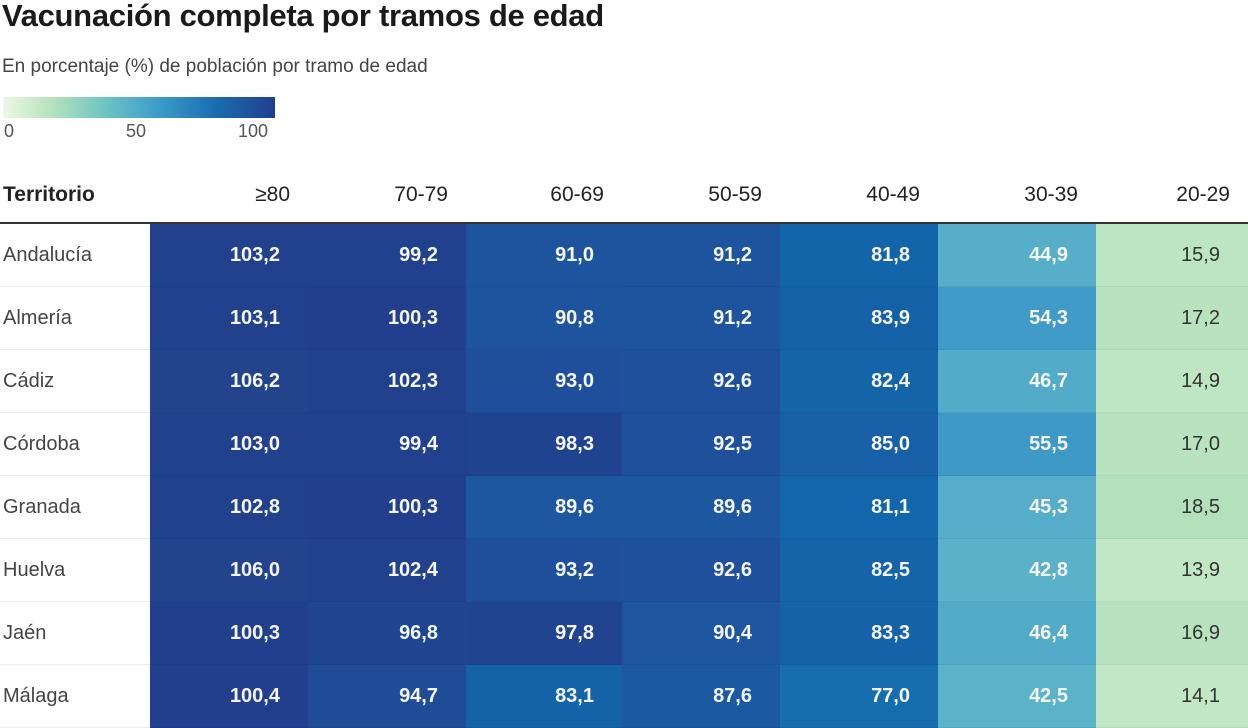 This screenshot has height=728, width=1248. I want to click on heatmap-cell: 100,4, so click(229, 696).